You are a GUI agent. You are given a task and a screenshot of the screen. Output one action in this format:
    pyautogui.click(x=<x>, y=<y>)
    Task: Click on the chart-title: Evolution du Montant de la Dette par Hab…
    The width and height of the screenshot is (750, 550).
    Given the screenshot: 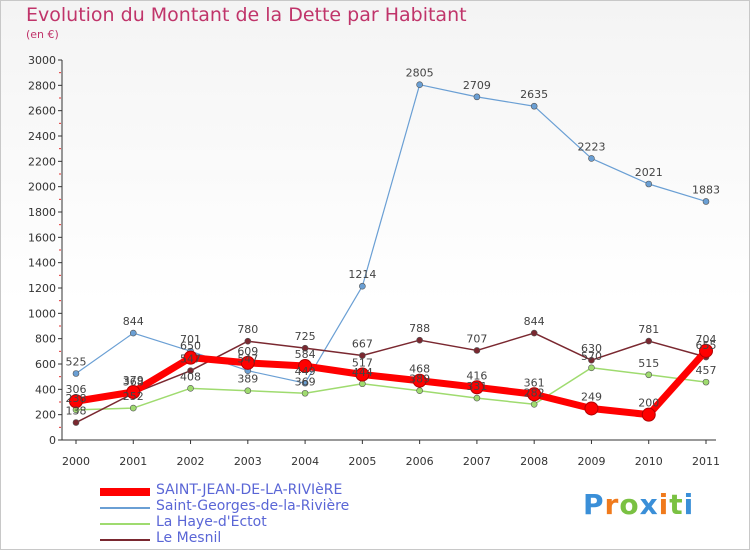 What is the action you would take?
    pyautogui.click(x=246, y=15)
    